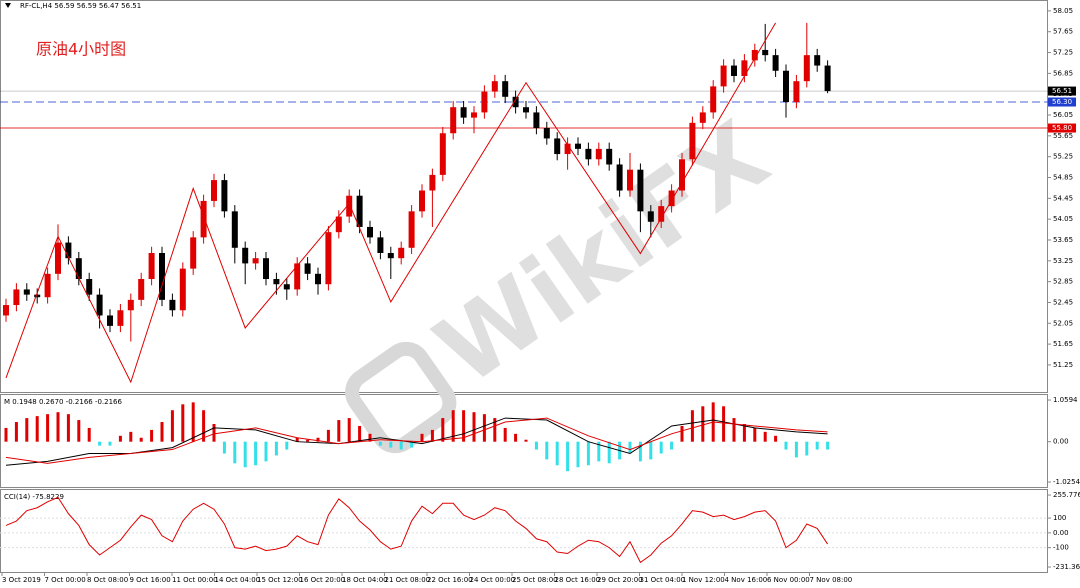  I want to click on x-tick-label: 16 Oct 20:00, so click(323, 580).